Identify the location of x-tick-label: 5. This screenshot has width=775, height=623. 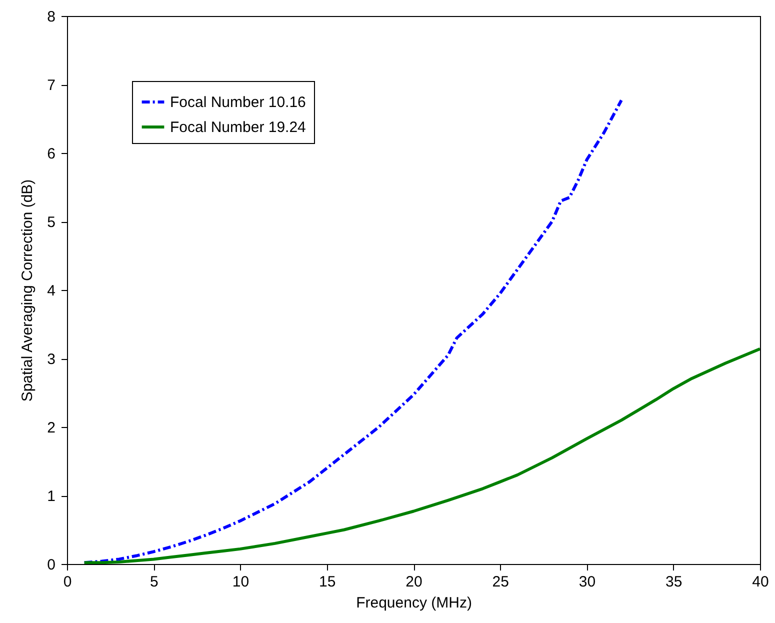
(154, 582).